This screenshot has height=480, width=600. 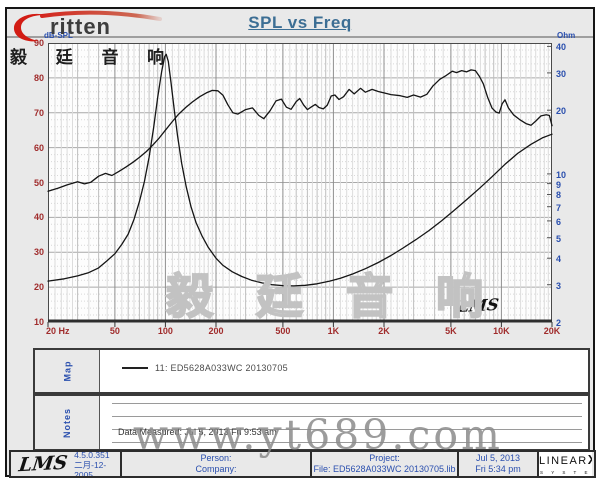 I want to click on brand-chinese-name: 毅 廷 音 响, so click(x=93, y=57).